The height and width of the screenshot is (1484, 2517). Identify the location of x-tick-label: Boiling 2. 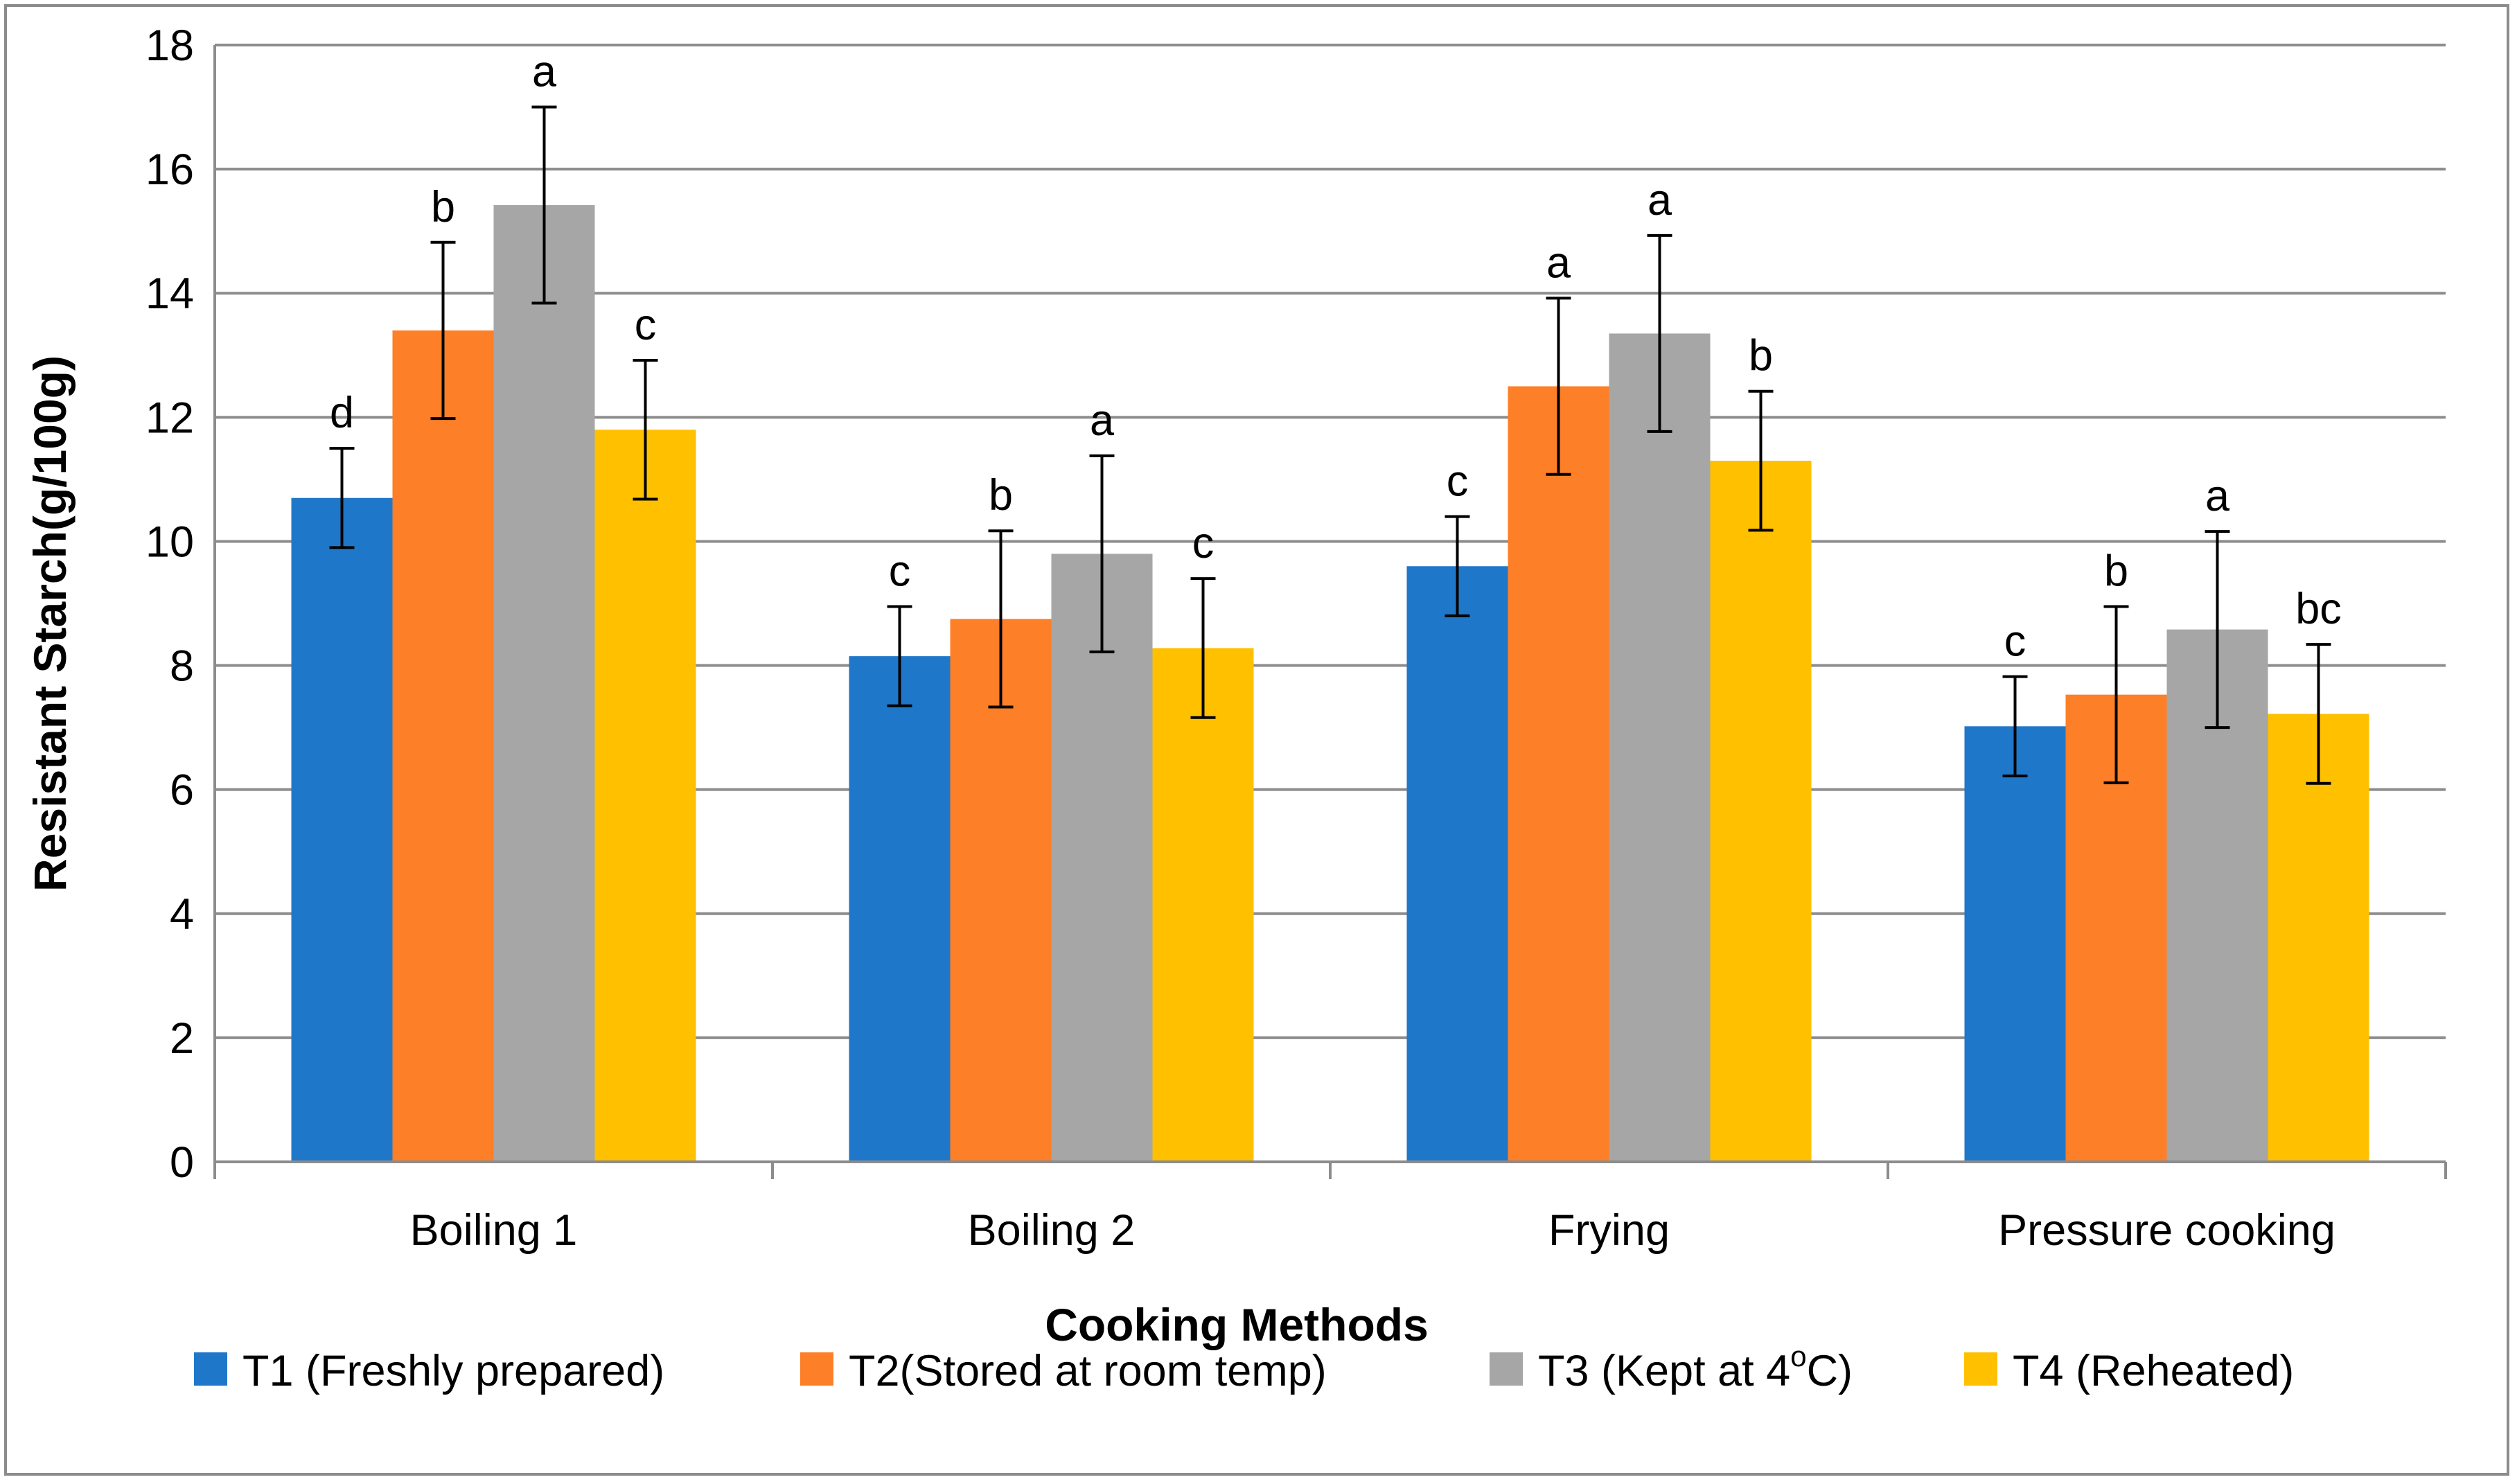
(1052, 1230).